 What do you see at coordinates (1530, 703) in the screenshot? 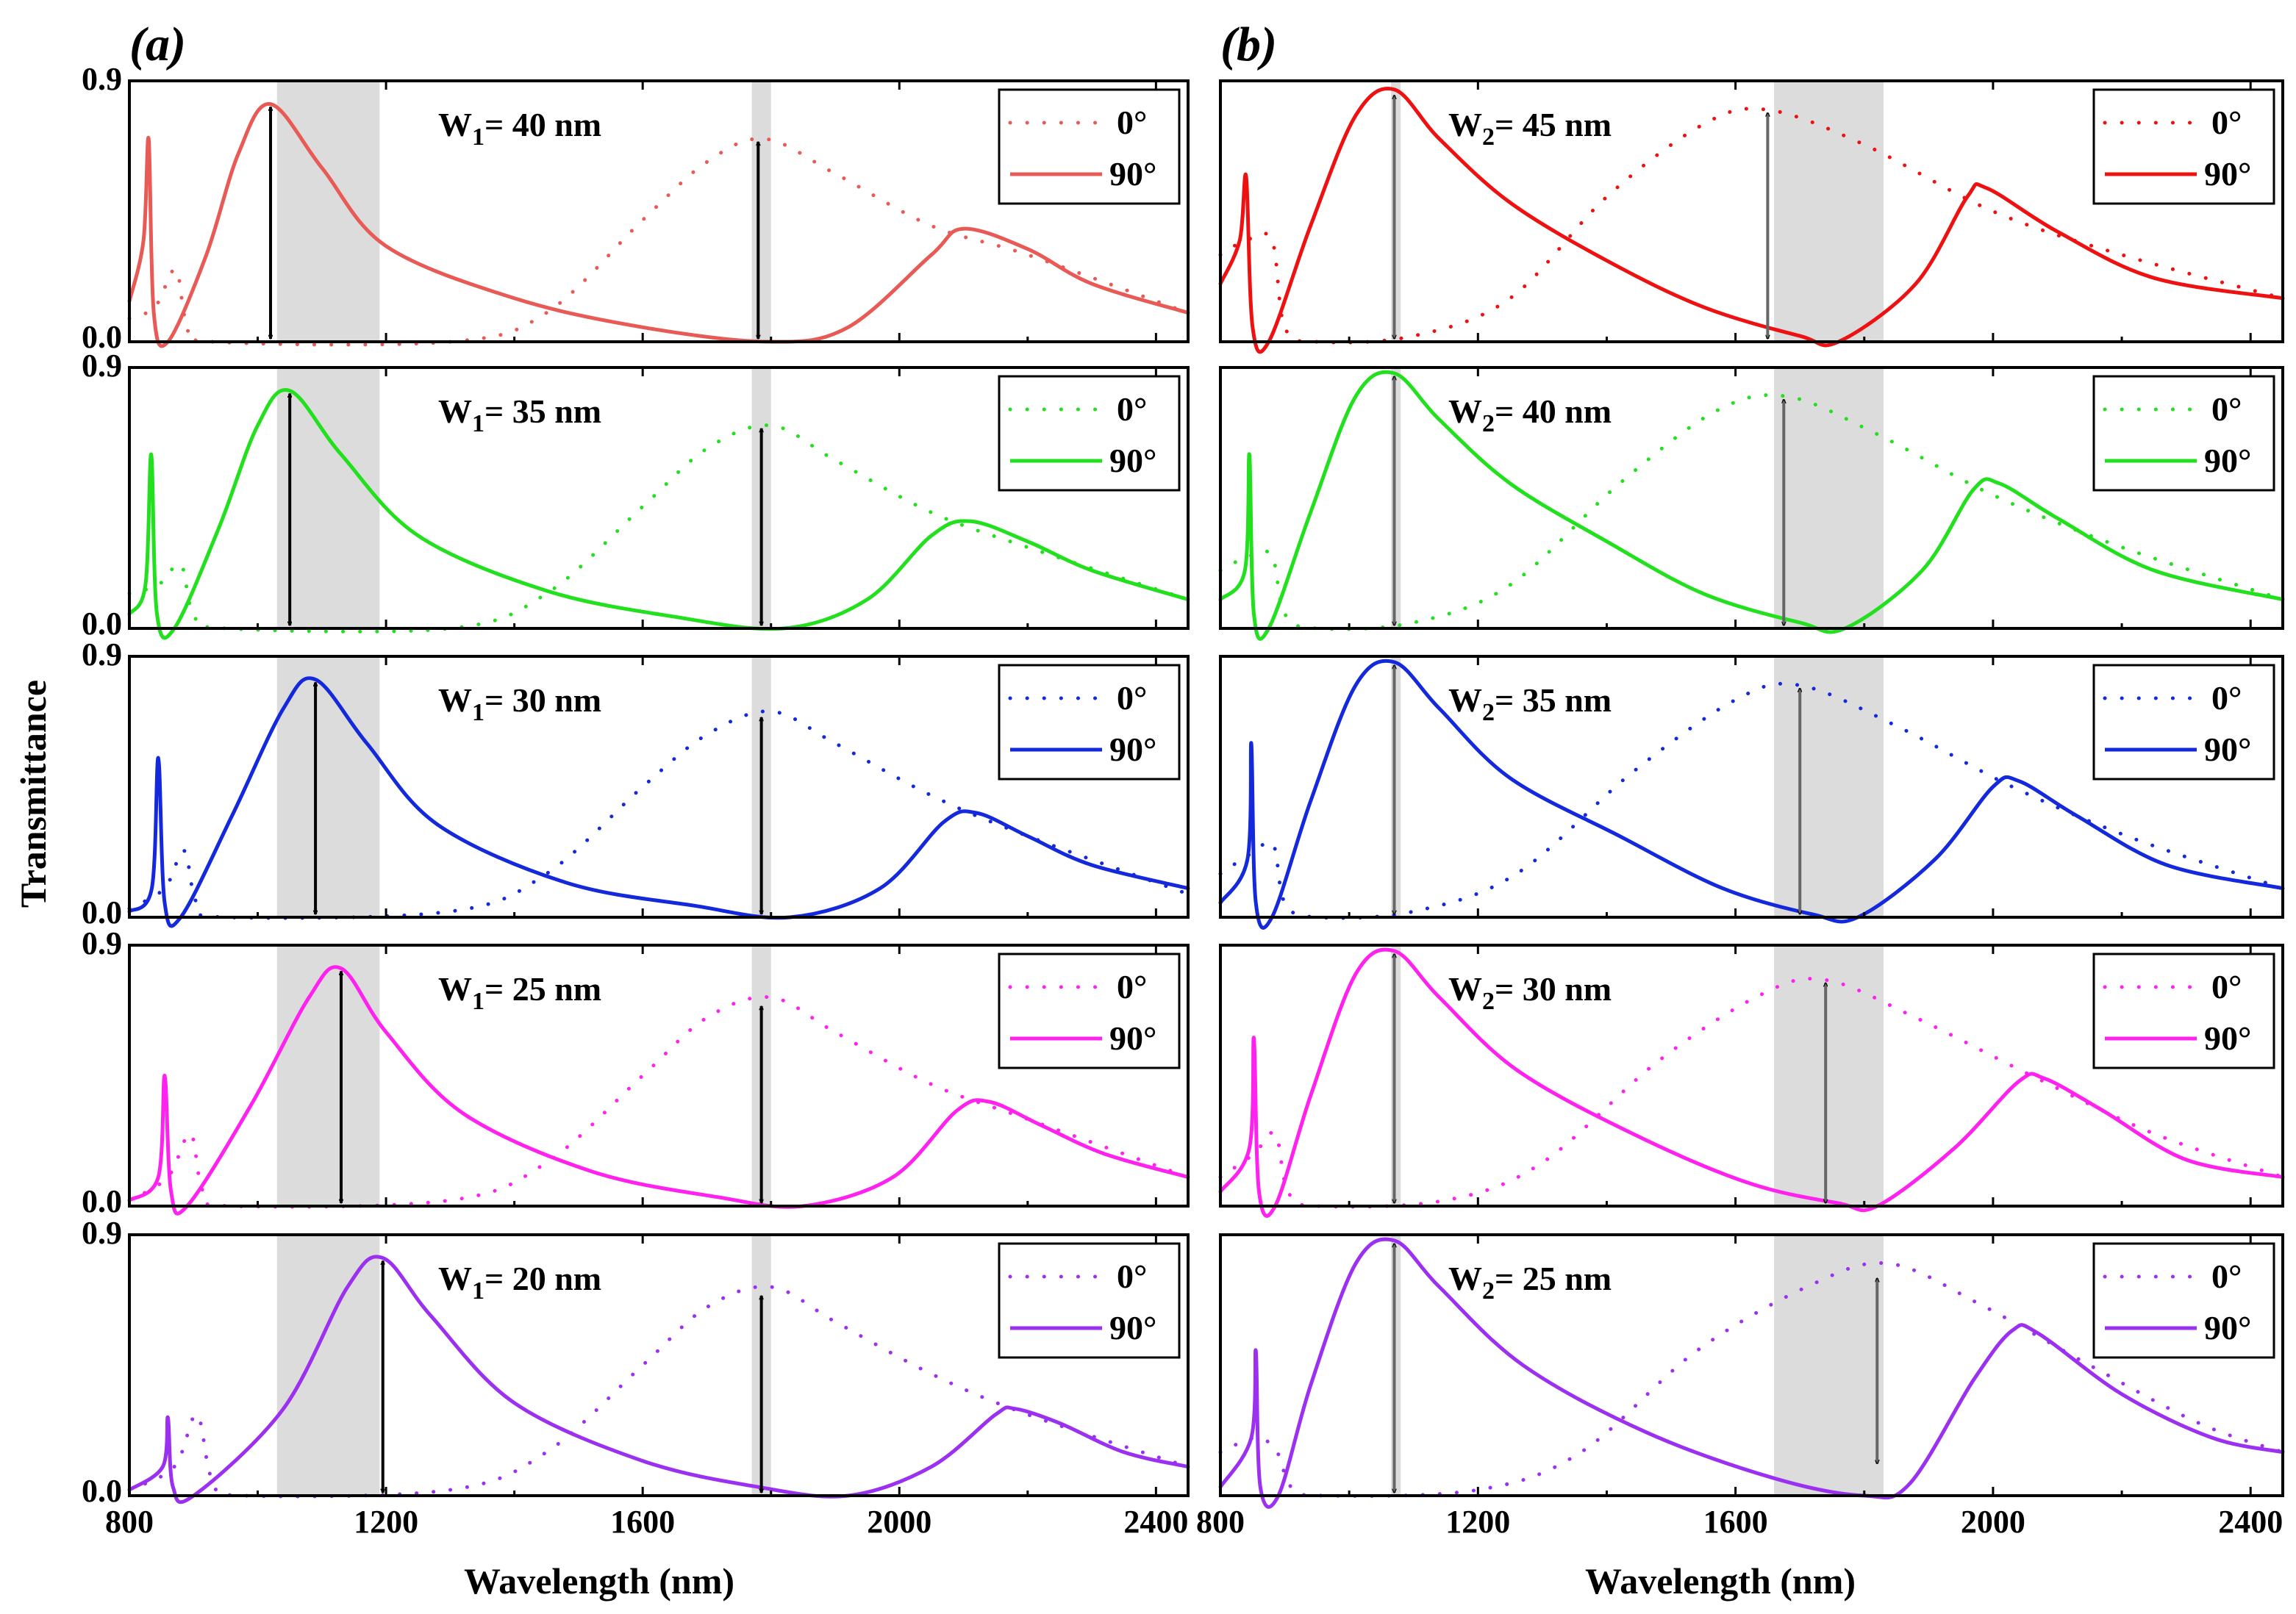
I see `width-annotation: W2= 35 nm` at bounding box center [1530, 703].